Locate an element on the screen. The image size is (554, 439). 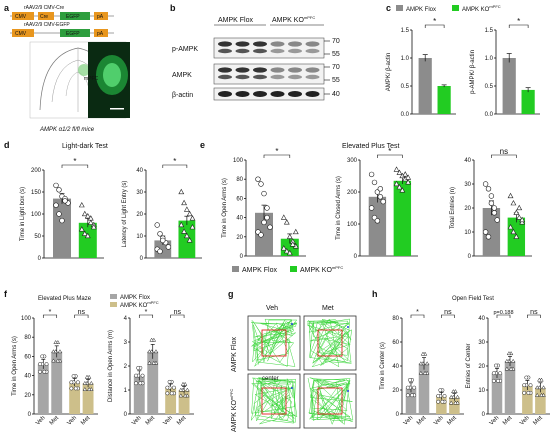
mpfc-label: mPFC is located at coordinates (91, 79).